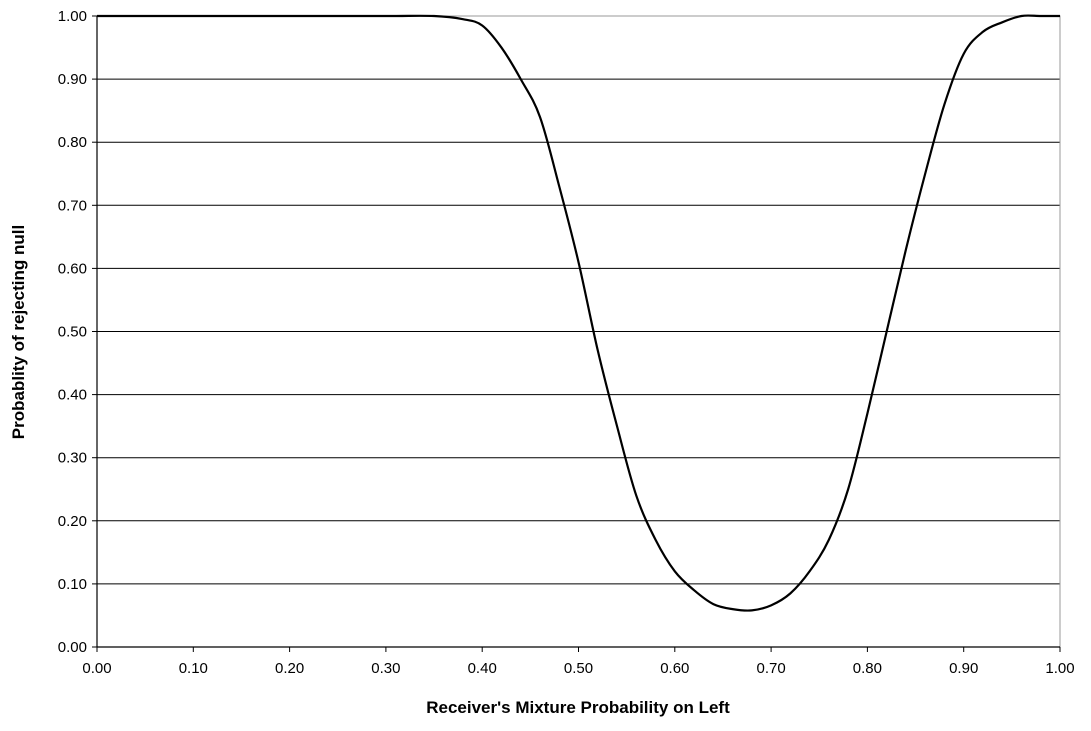  What do you see at coordinates (193, 668) in the screenshot?
I see `x-tick-label: 0.10` at bounding box center [193, 668].